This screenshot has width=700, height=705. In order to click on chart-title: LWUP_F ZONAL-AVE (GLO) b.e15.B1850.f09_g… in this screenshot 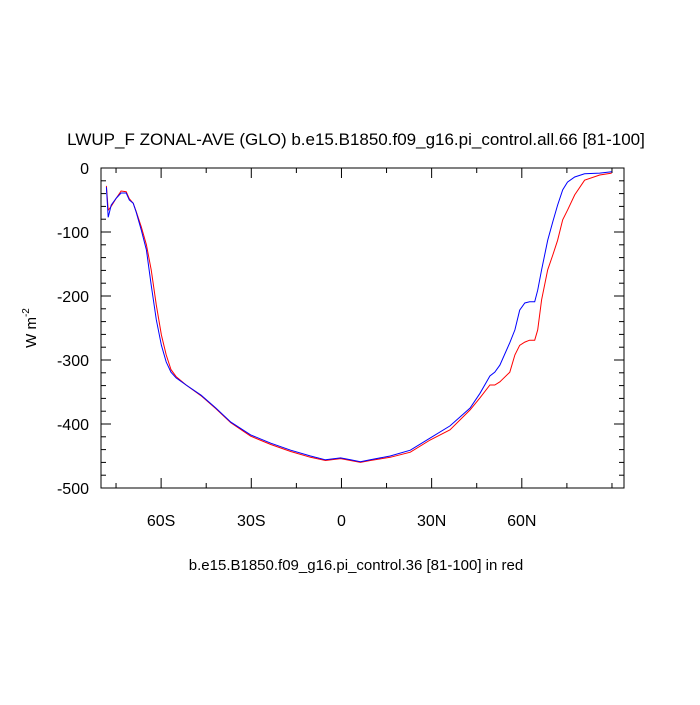, I will do `click(356, 139)`.